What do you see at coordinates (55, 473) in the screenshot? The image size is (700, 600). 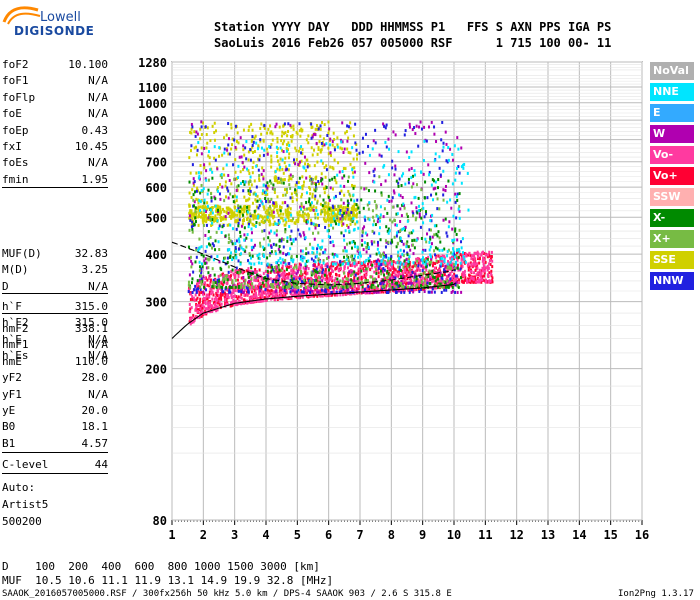 I see `param-separator` at bounding box center [55, 473].